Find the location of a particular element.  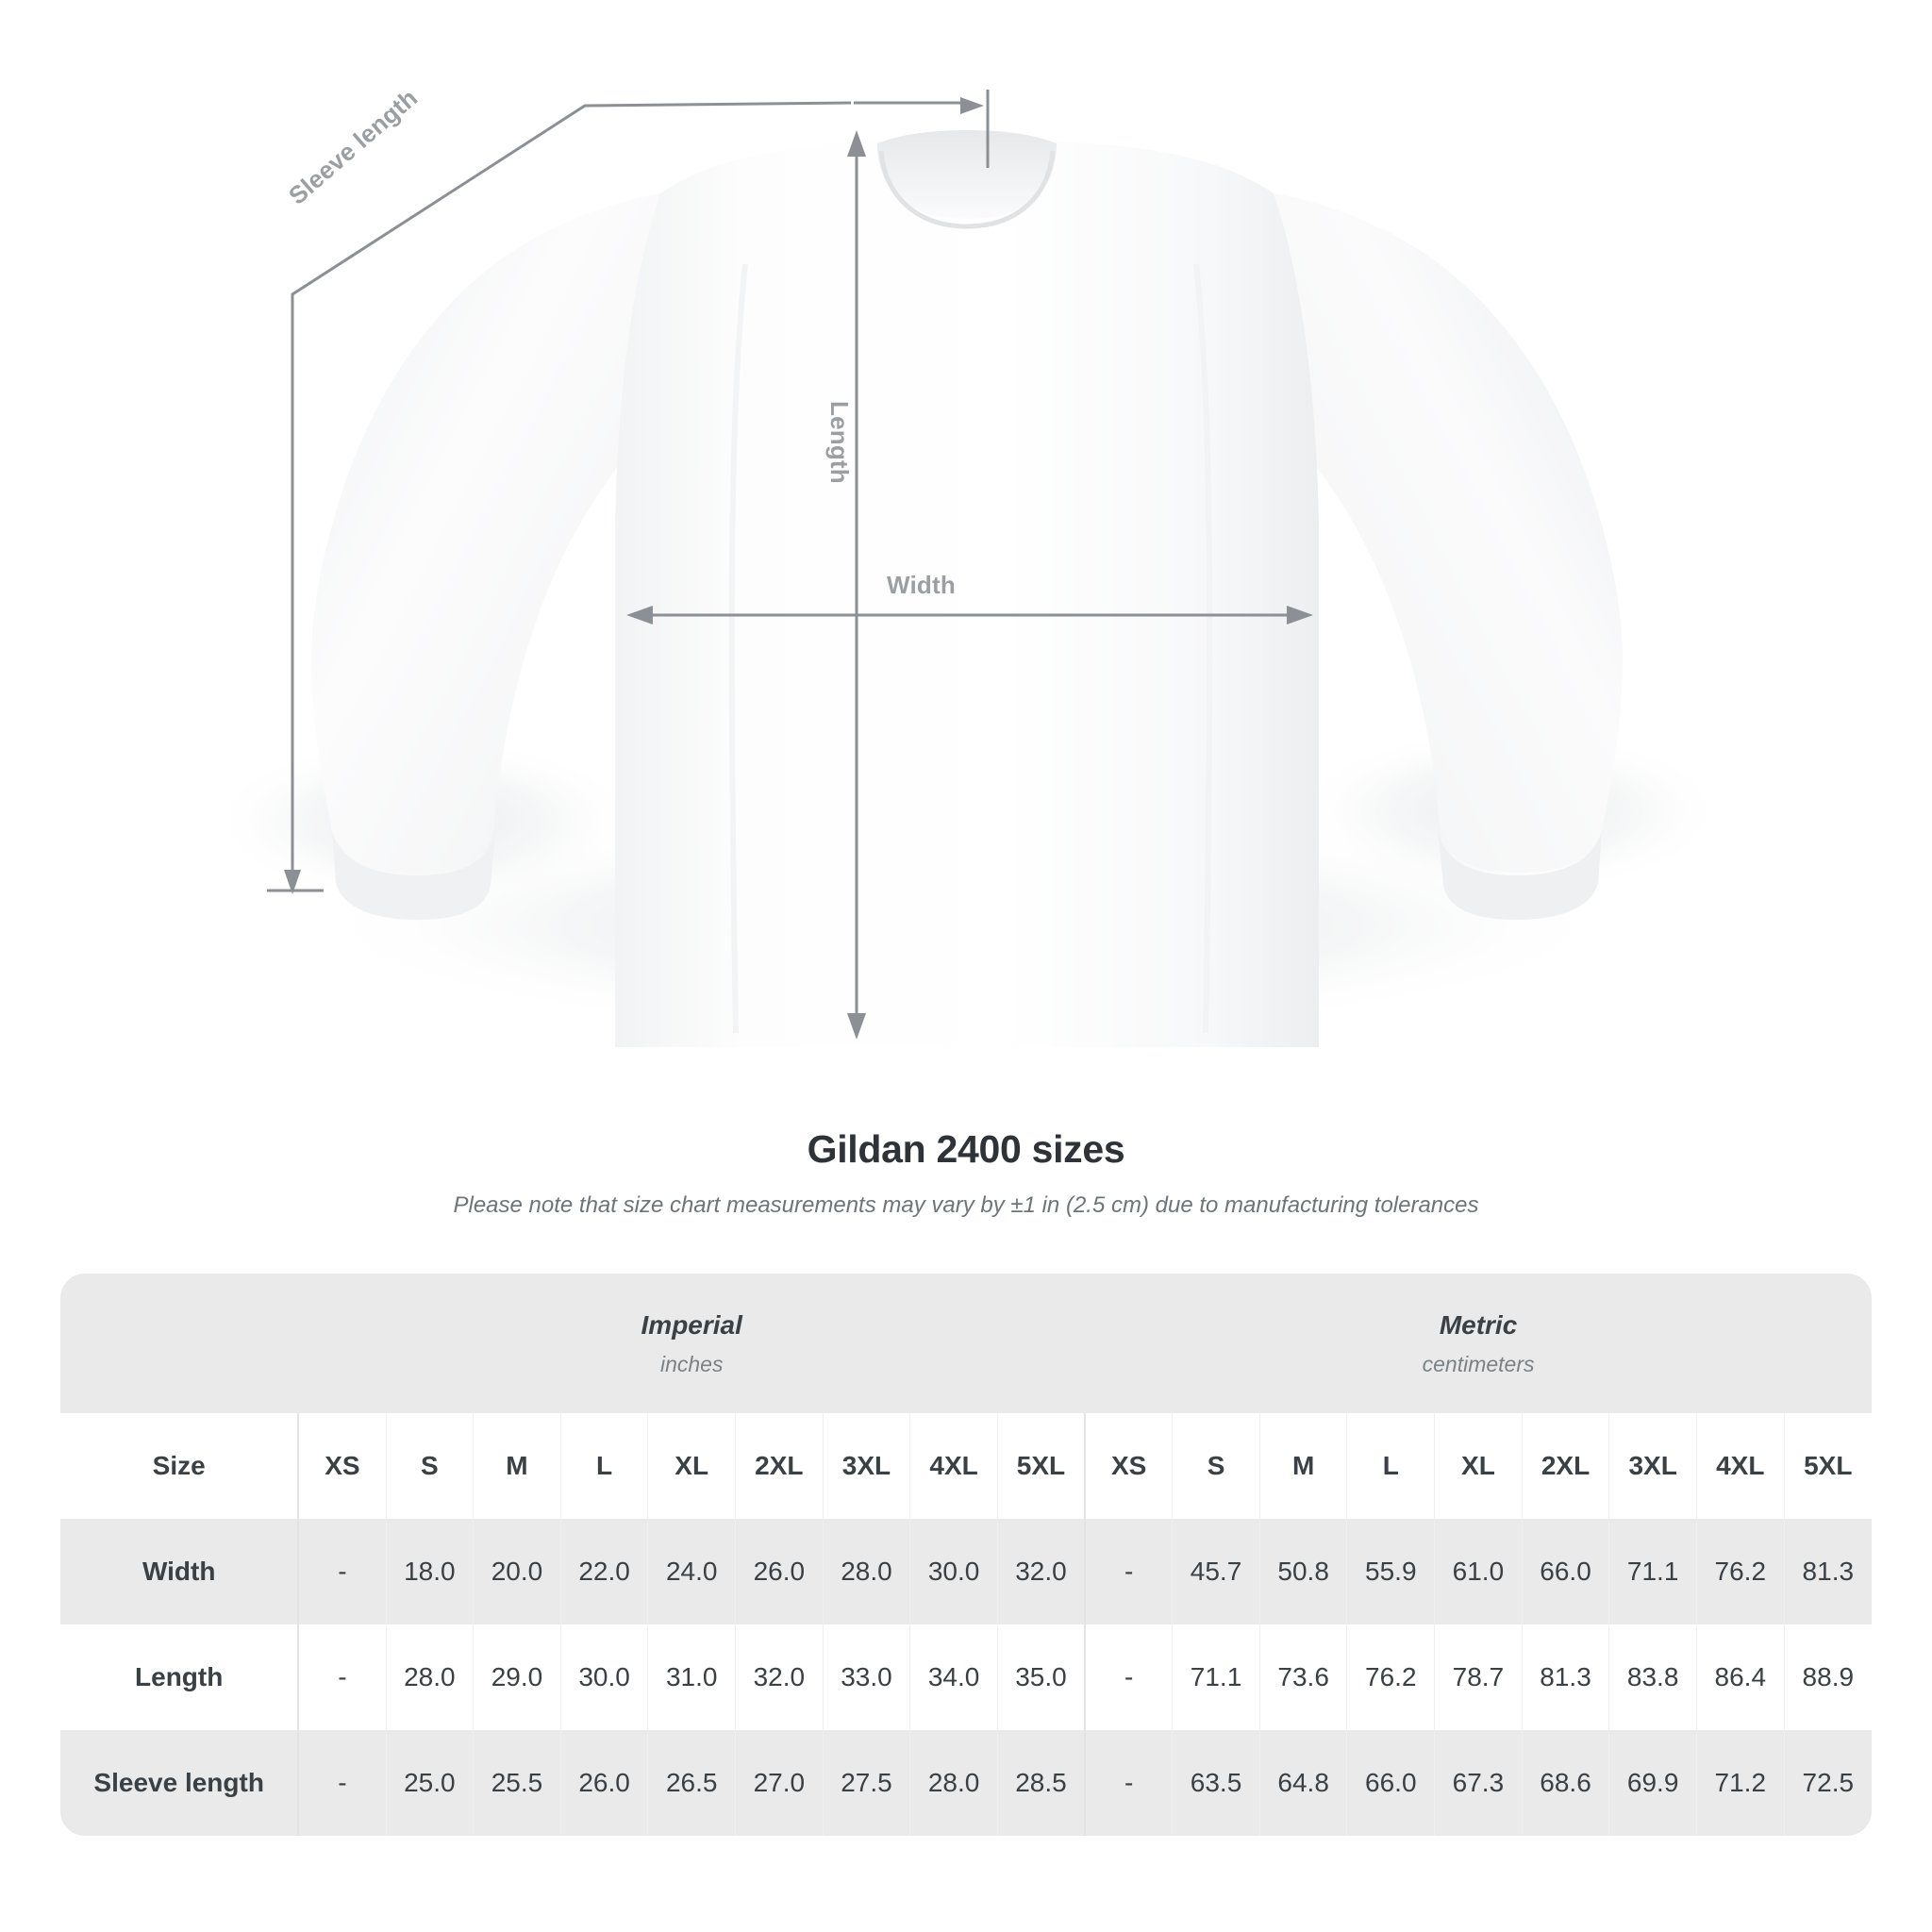

collar is located at coordinates (967, 175).